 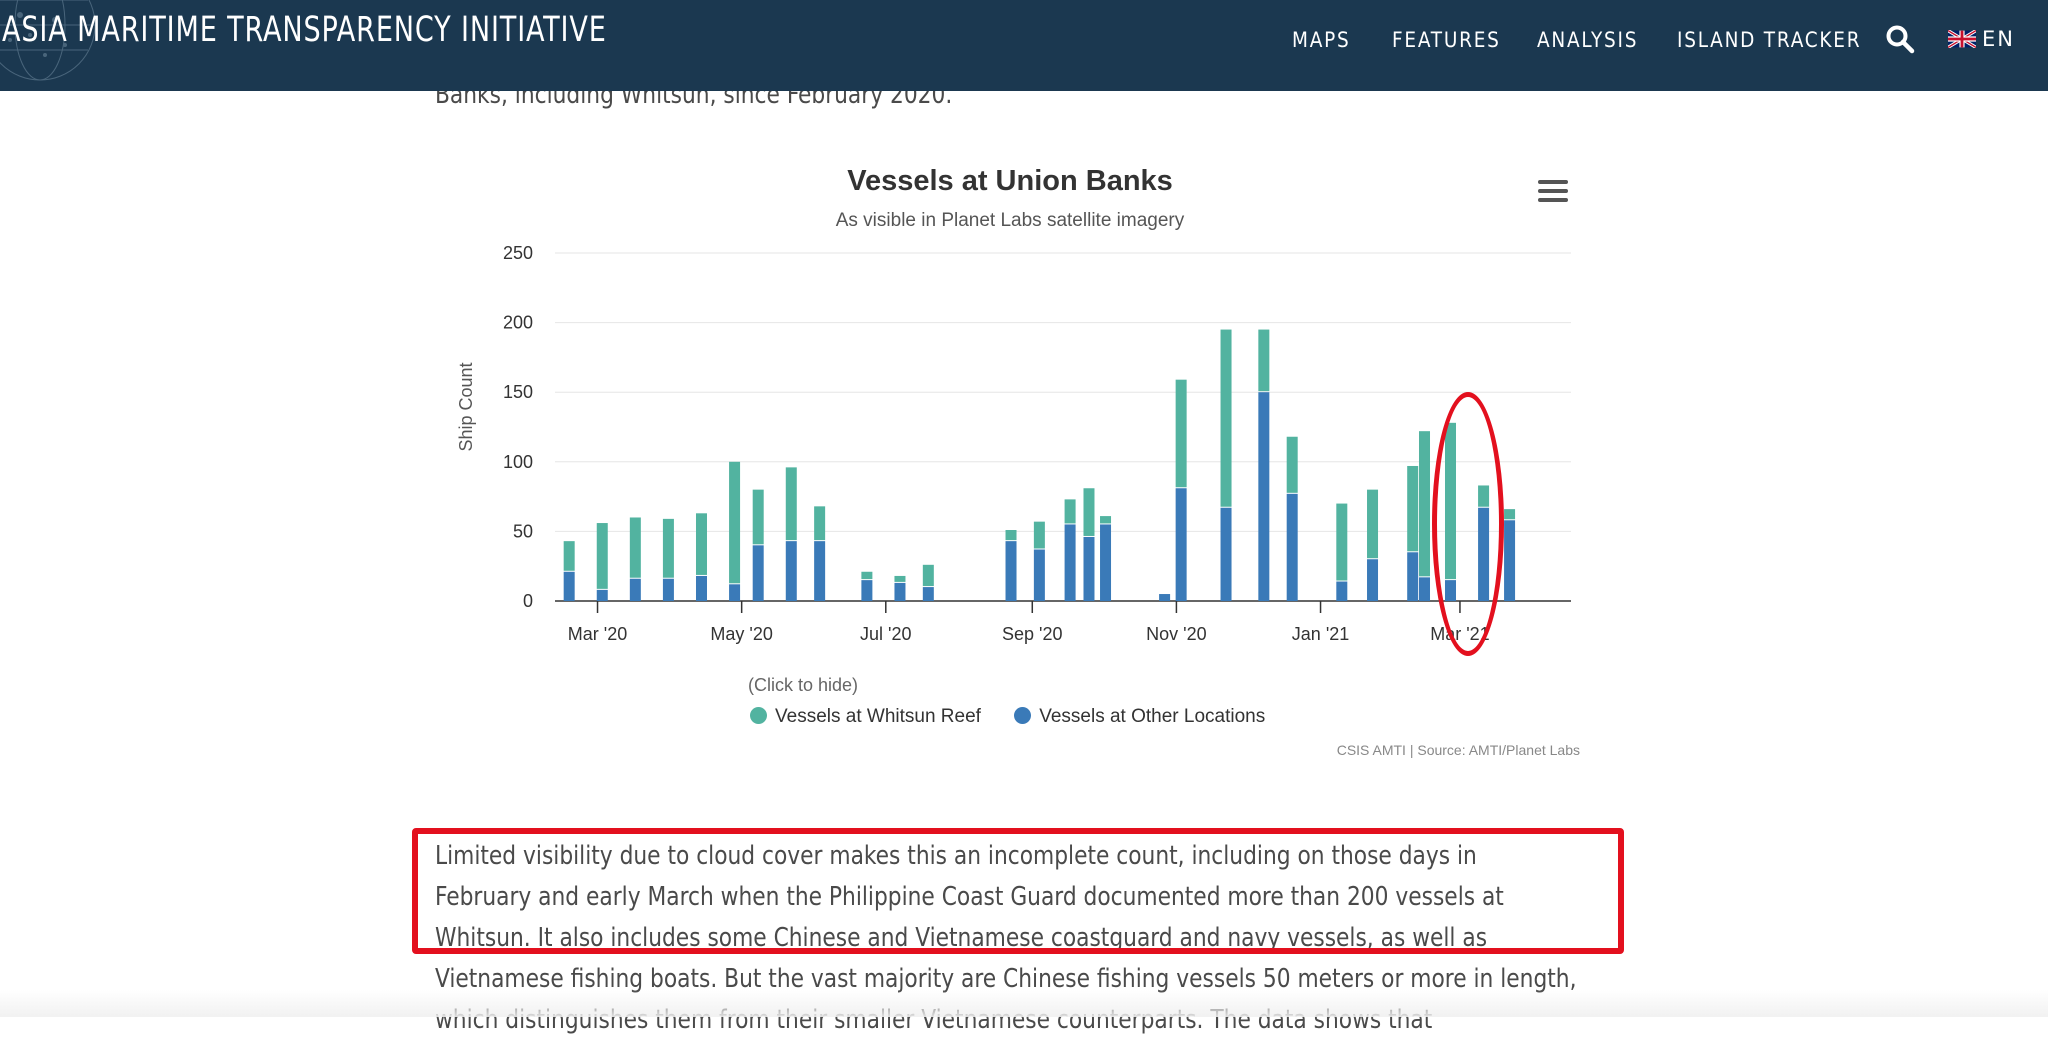 What do you see at coordinates (803, 685) in the screenshot?
I see `legend-hint: (Click to hide)` at bounding box center [803, 685].